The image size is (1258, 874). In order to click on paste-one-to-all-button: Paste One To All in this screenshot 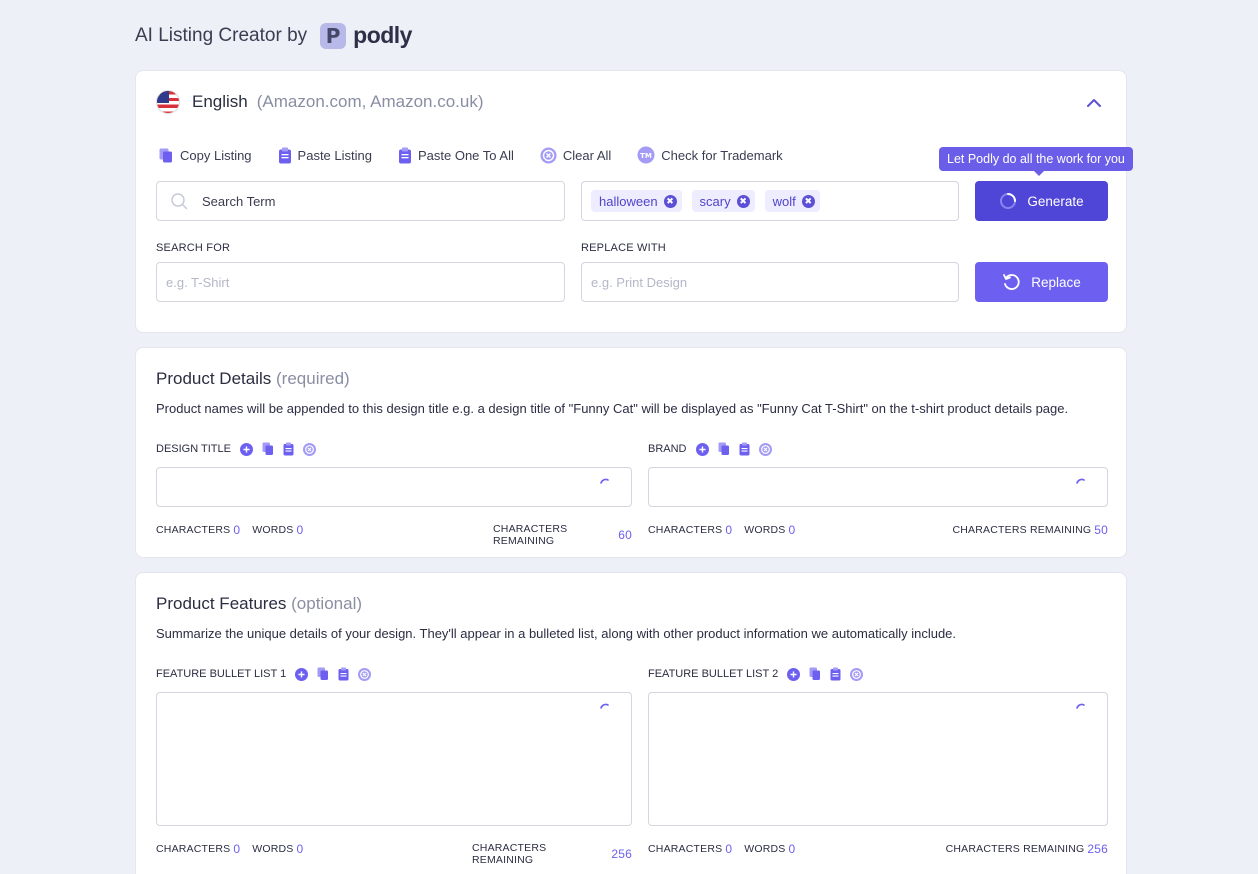, I will do `click(456, 155)`.